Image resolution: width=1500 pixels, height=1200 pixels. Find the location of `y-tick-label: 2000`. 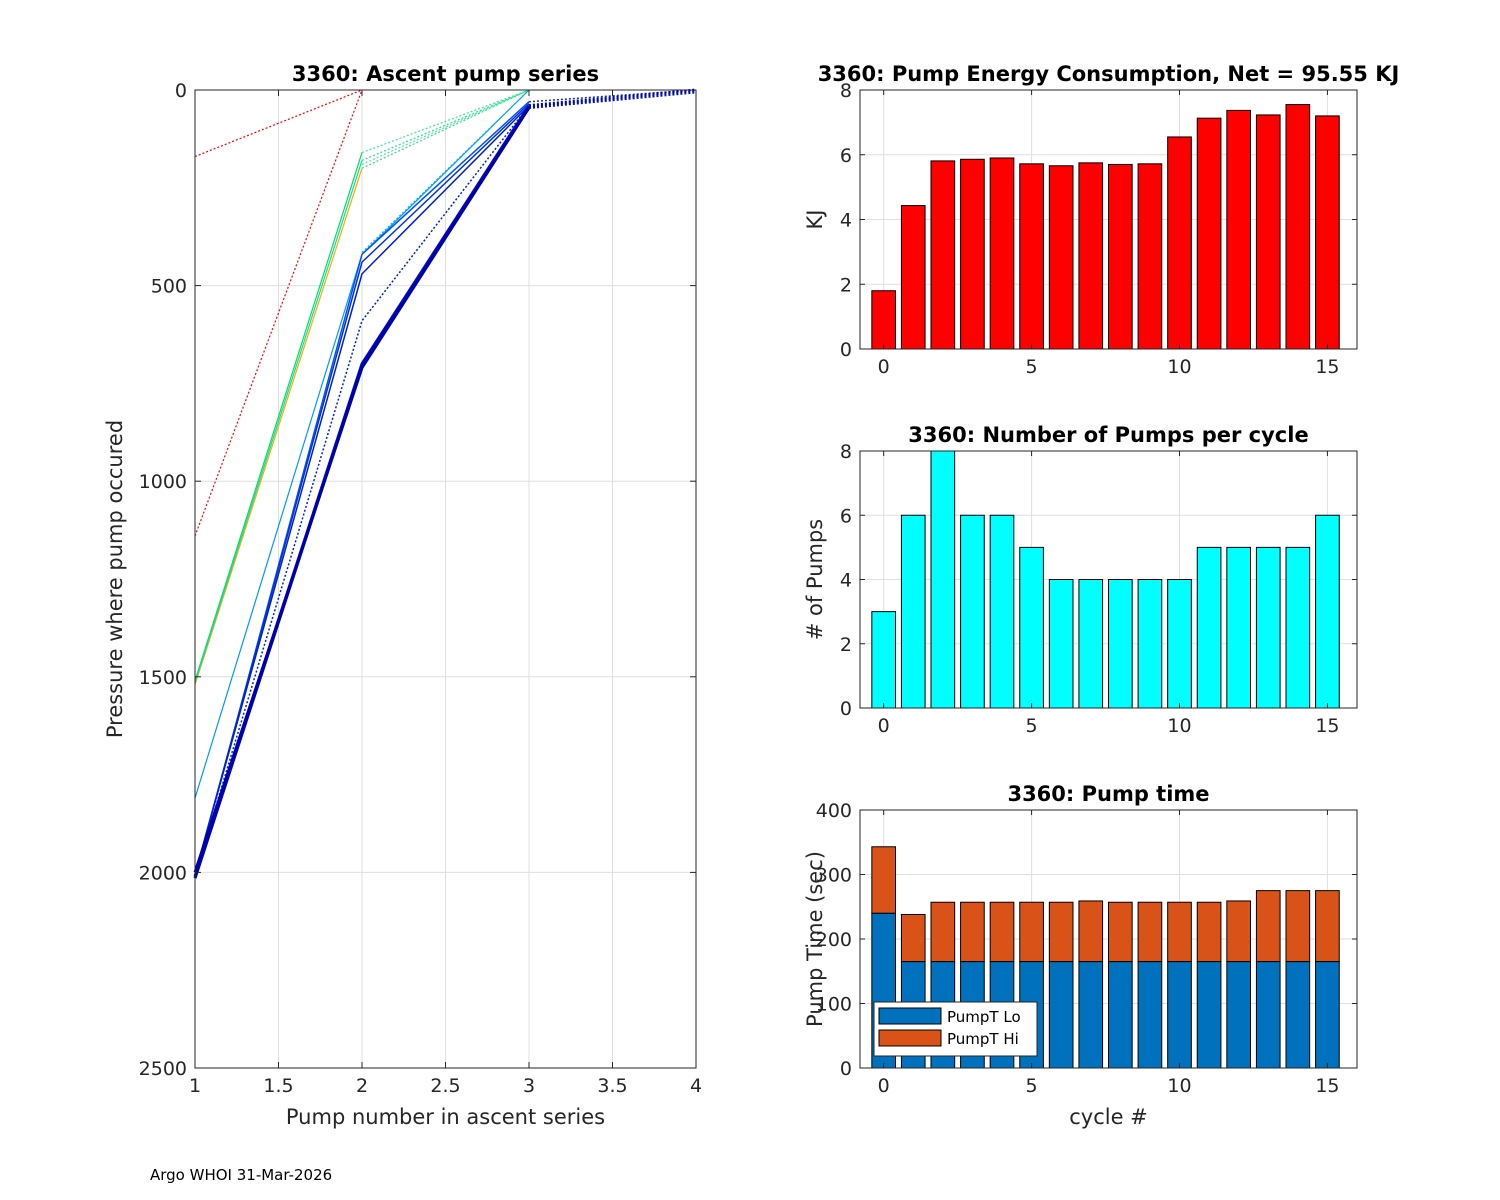

y-tick-label: 2000 is located at coordinates (163, 873).